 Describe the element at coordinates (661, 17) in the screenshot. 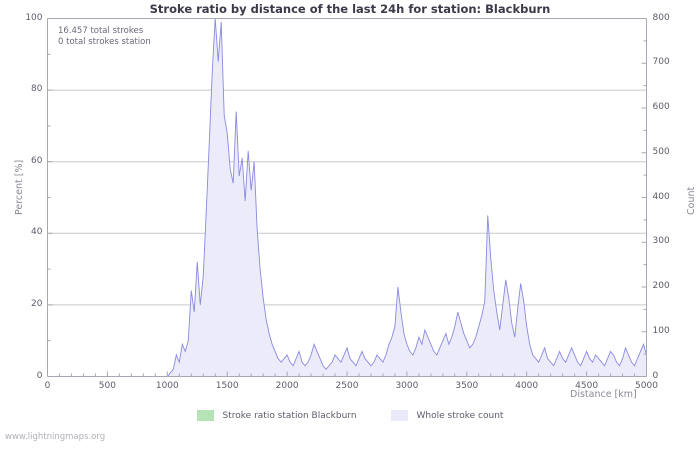

I see `y-right-tick-label: 800` at that location.